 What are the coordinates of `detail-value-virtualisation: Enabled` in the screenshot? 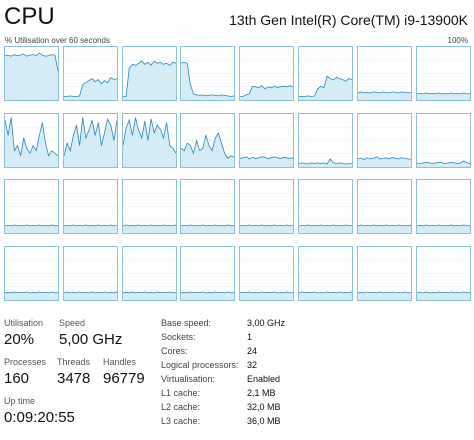 It's located at (264, 379).